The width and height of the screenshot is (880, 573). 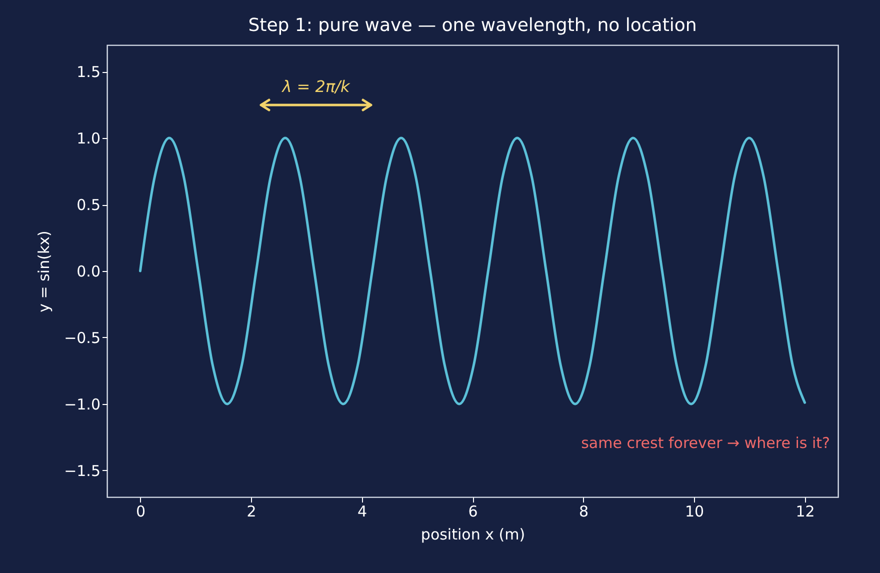 I want to click on y-tick-label: 1.5, so click(x=88, y=72).